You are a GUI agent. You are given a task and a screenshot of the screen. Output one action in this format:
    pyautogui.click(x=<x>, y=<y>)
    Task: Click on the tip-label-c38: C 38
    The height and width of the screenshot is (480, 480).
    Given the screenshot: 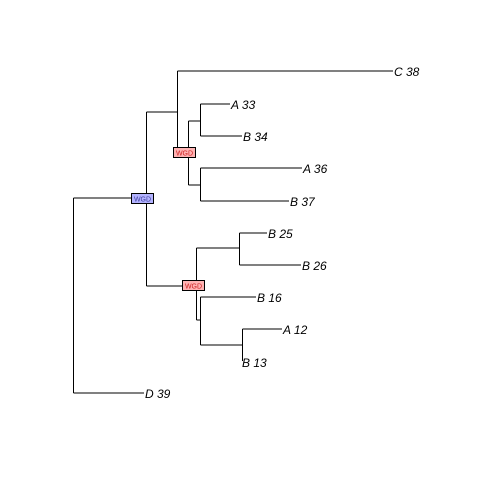 What is the action you would take?
    pyautogui.click(x=407, y=72)
    